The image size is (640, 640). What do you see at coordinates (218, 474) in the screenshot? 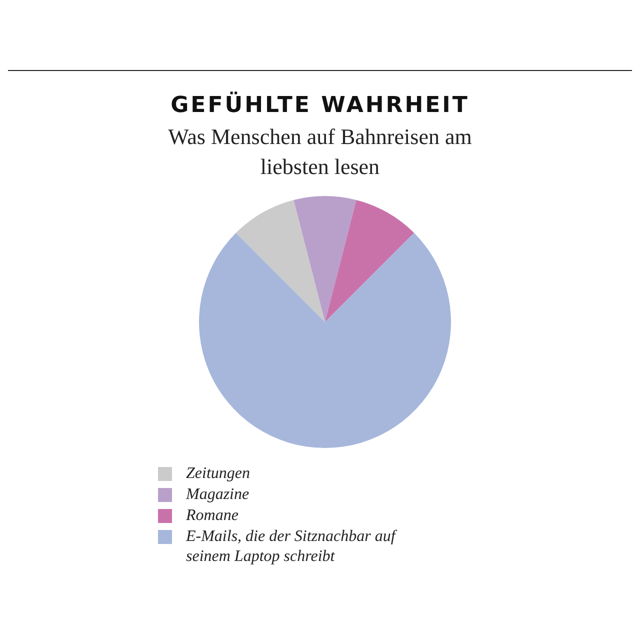
I see `legend-label: Zeitungen` at bounding box center [218, 474].